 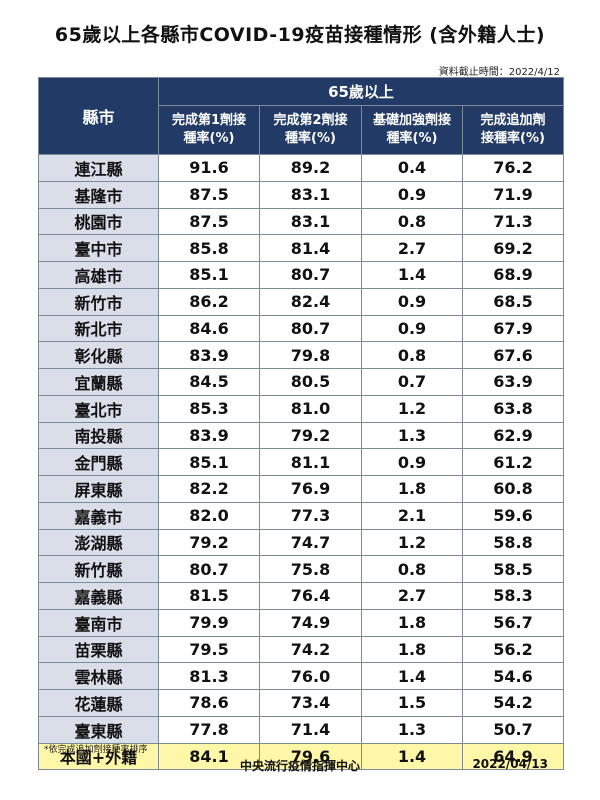 What do you see at coordinates (310, 489) in the screenshot?
I see `rate-cell-d2: 76.9` at bounding box center [310, 489].